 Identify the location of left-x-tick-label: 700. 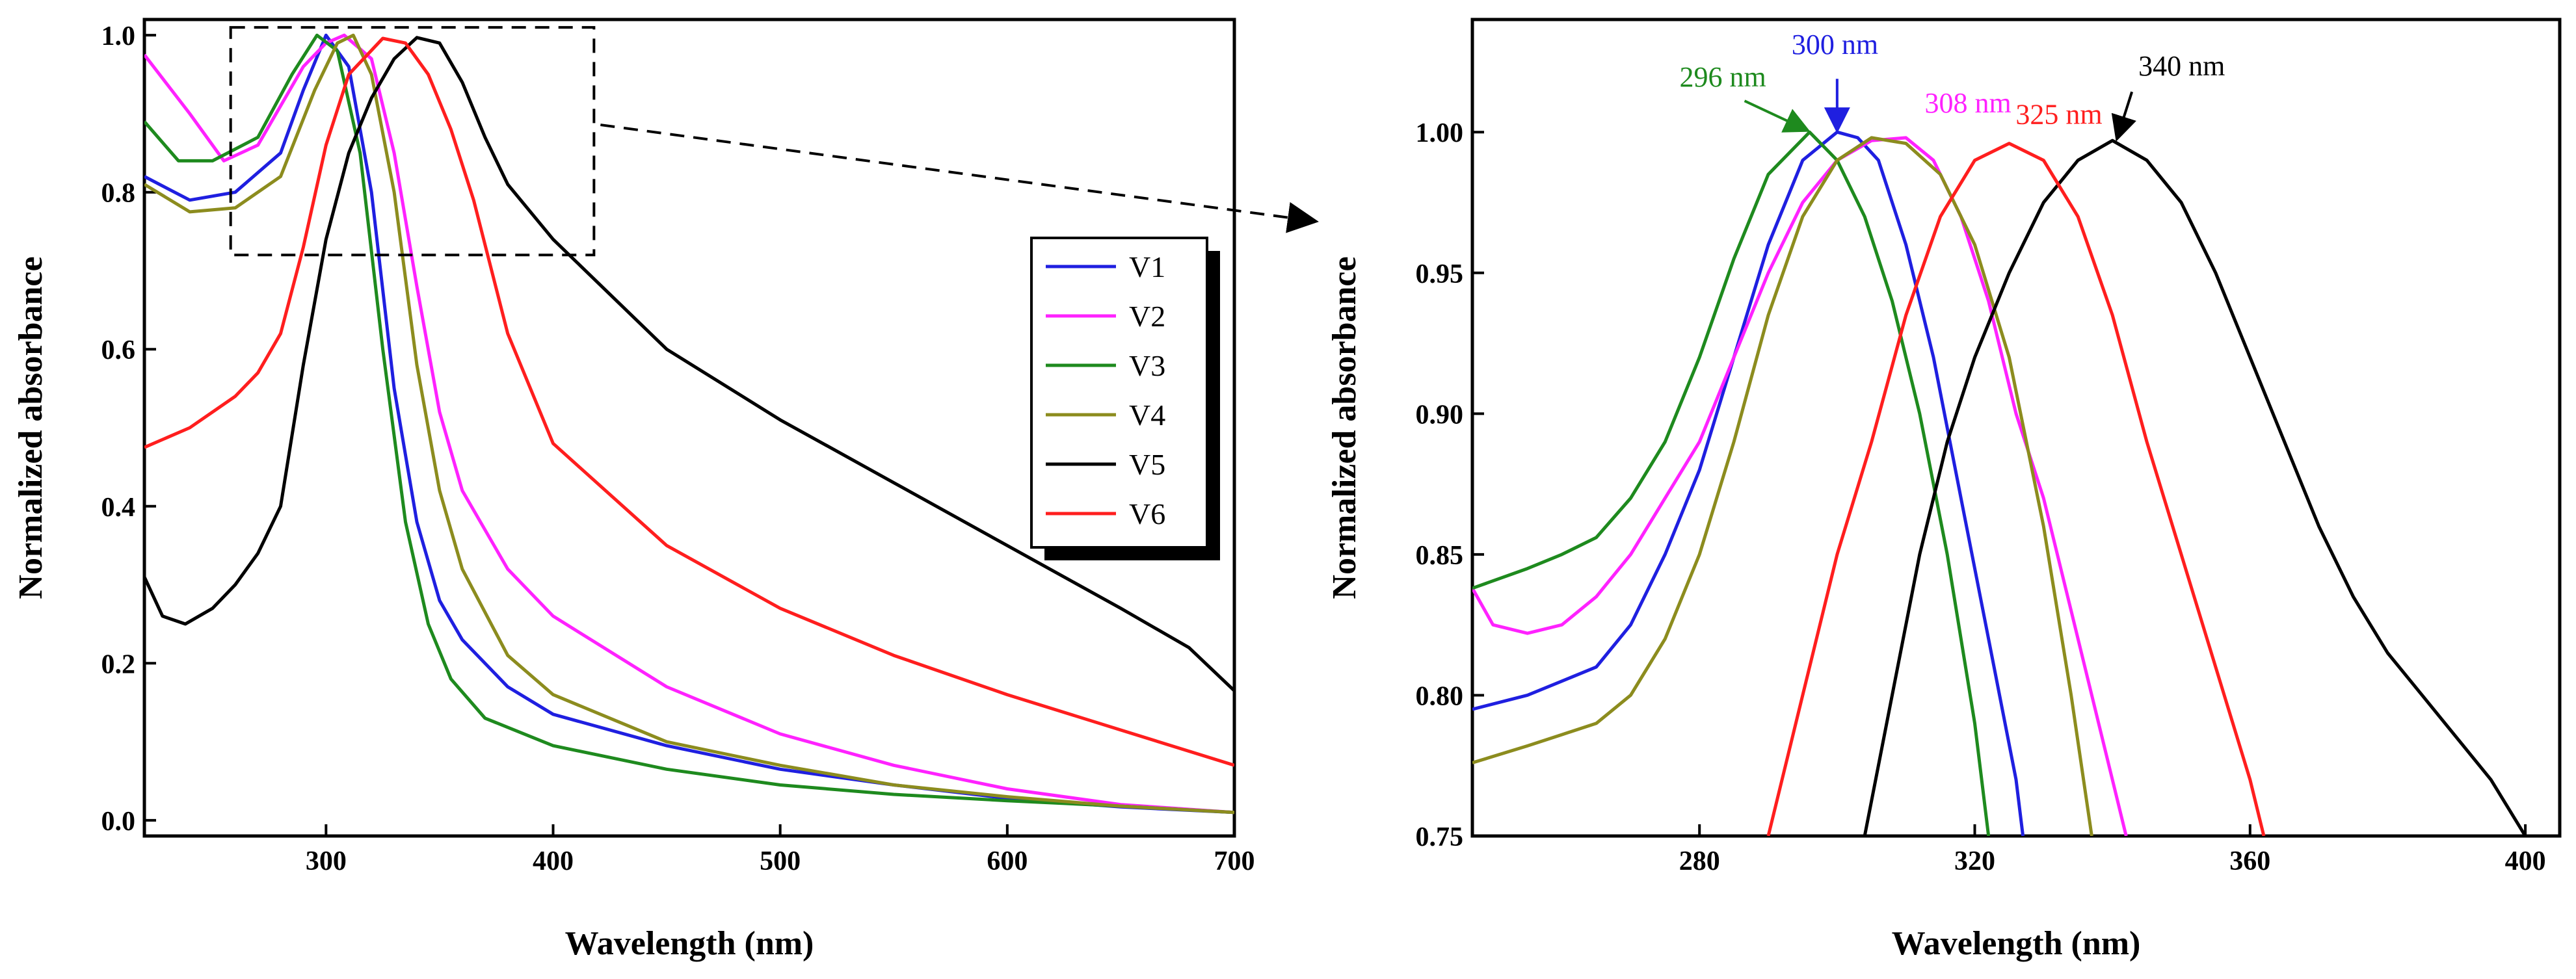
(1234, 861).